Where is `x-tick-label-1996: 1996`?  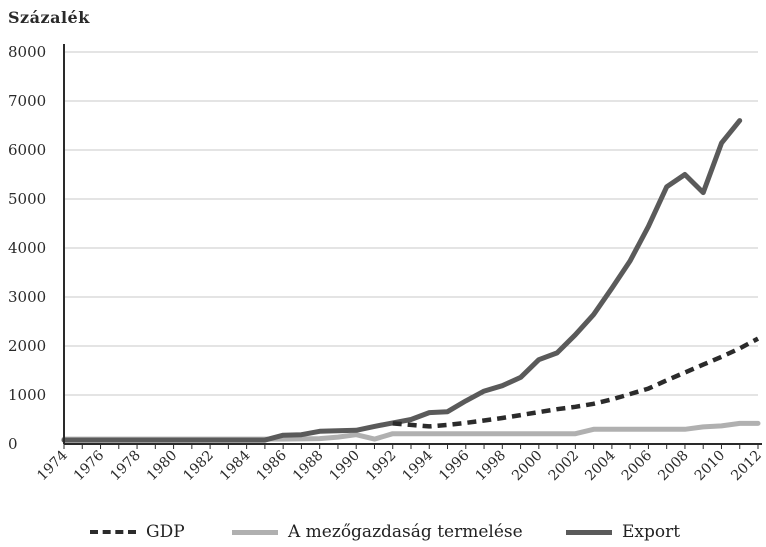
x-tick-label-1996: 1996 is located at coordinates (454, 465).